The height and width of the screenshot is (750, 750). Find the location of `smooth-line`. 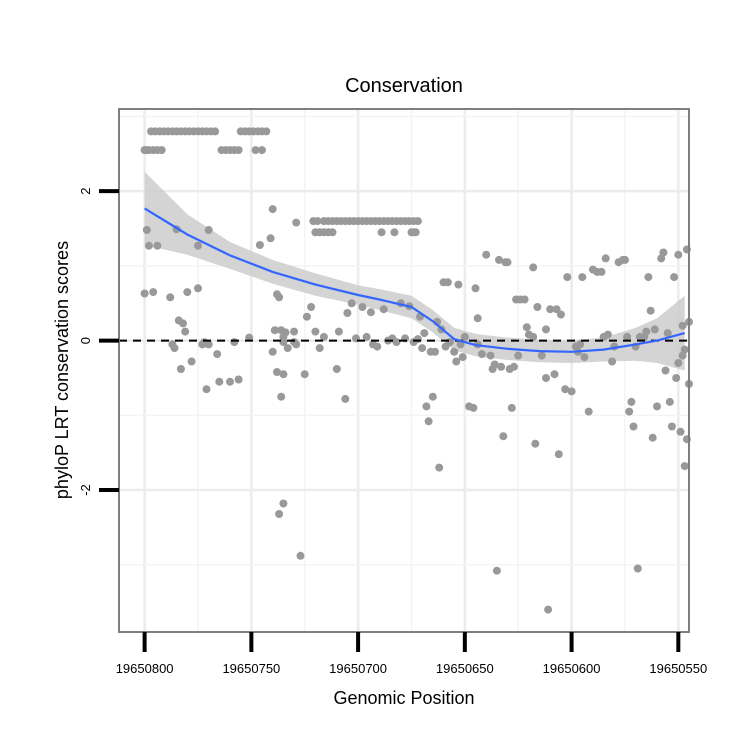

smooth-line is located at coordinates (414, 280).